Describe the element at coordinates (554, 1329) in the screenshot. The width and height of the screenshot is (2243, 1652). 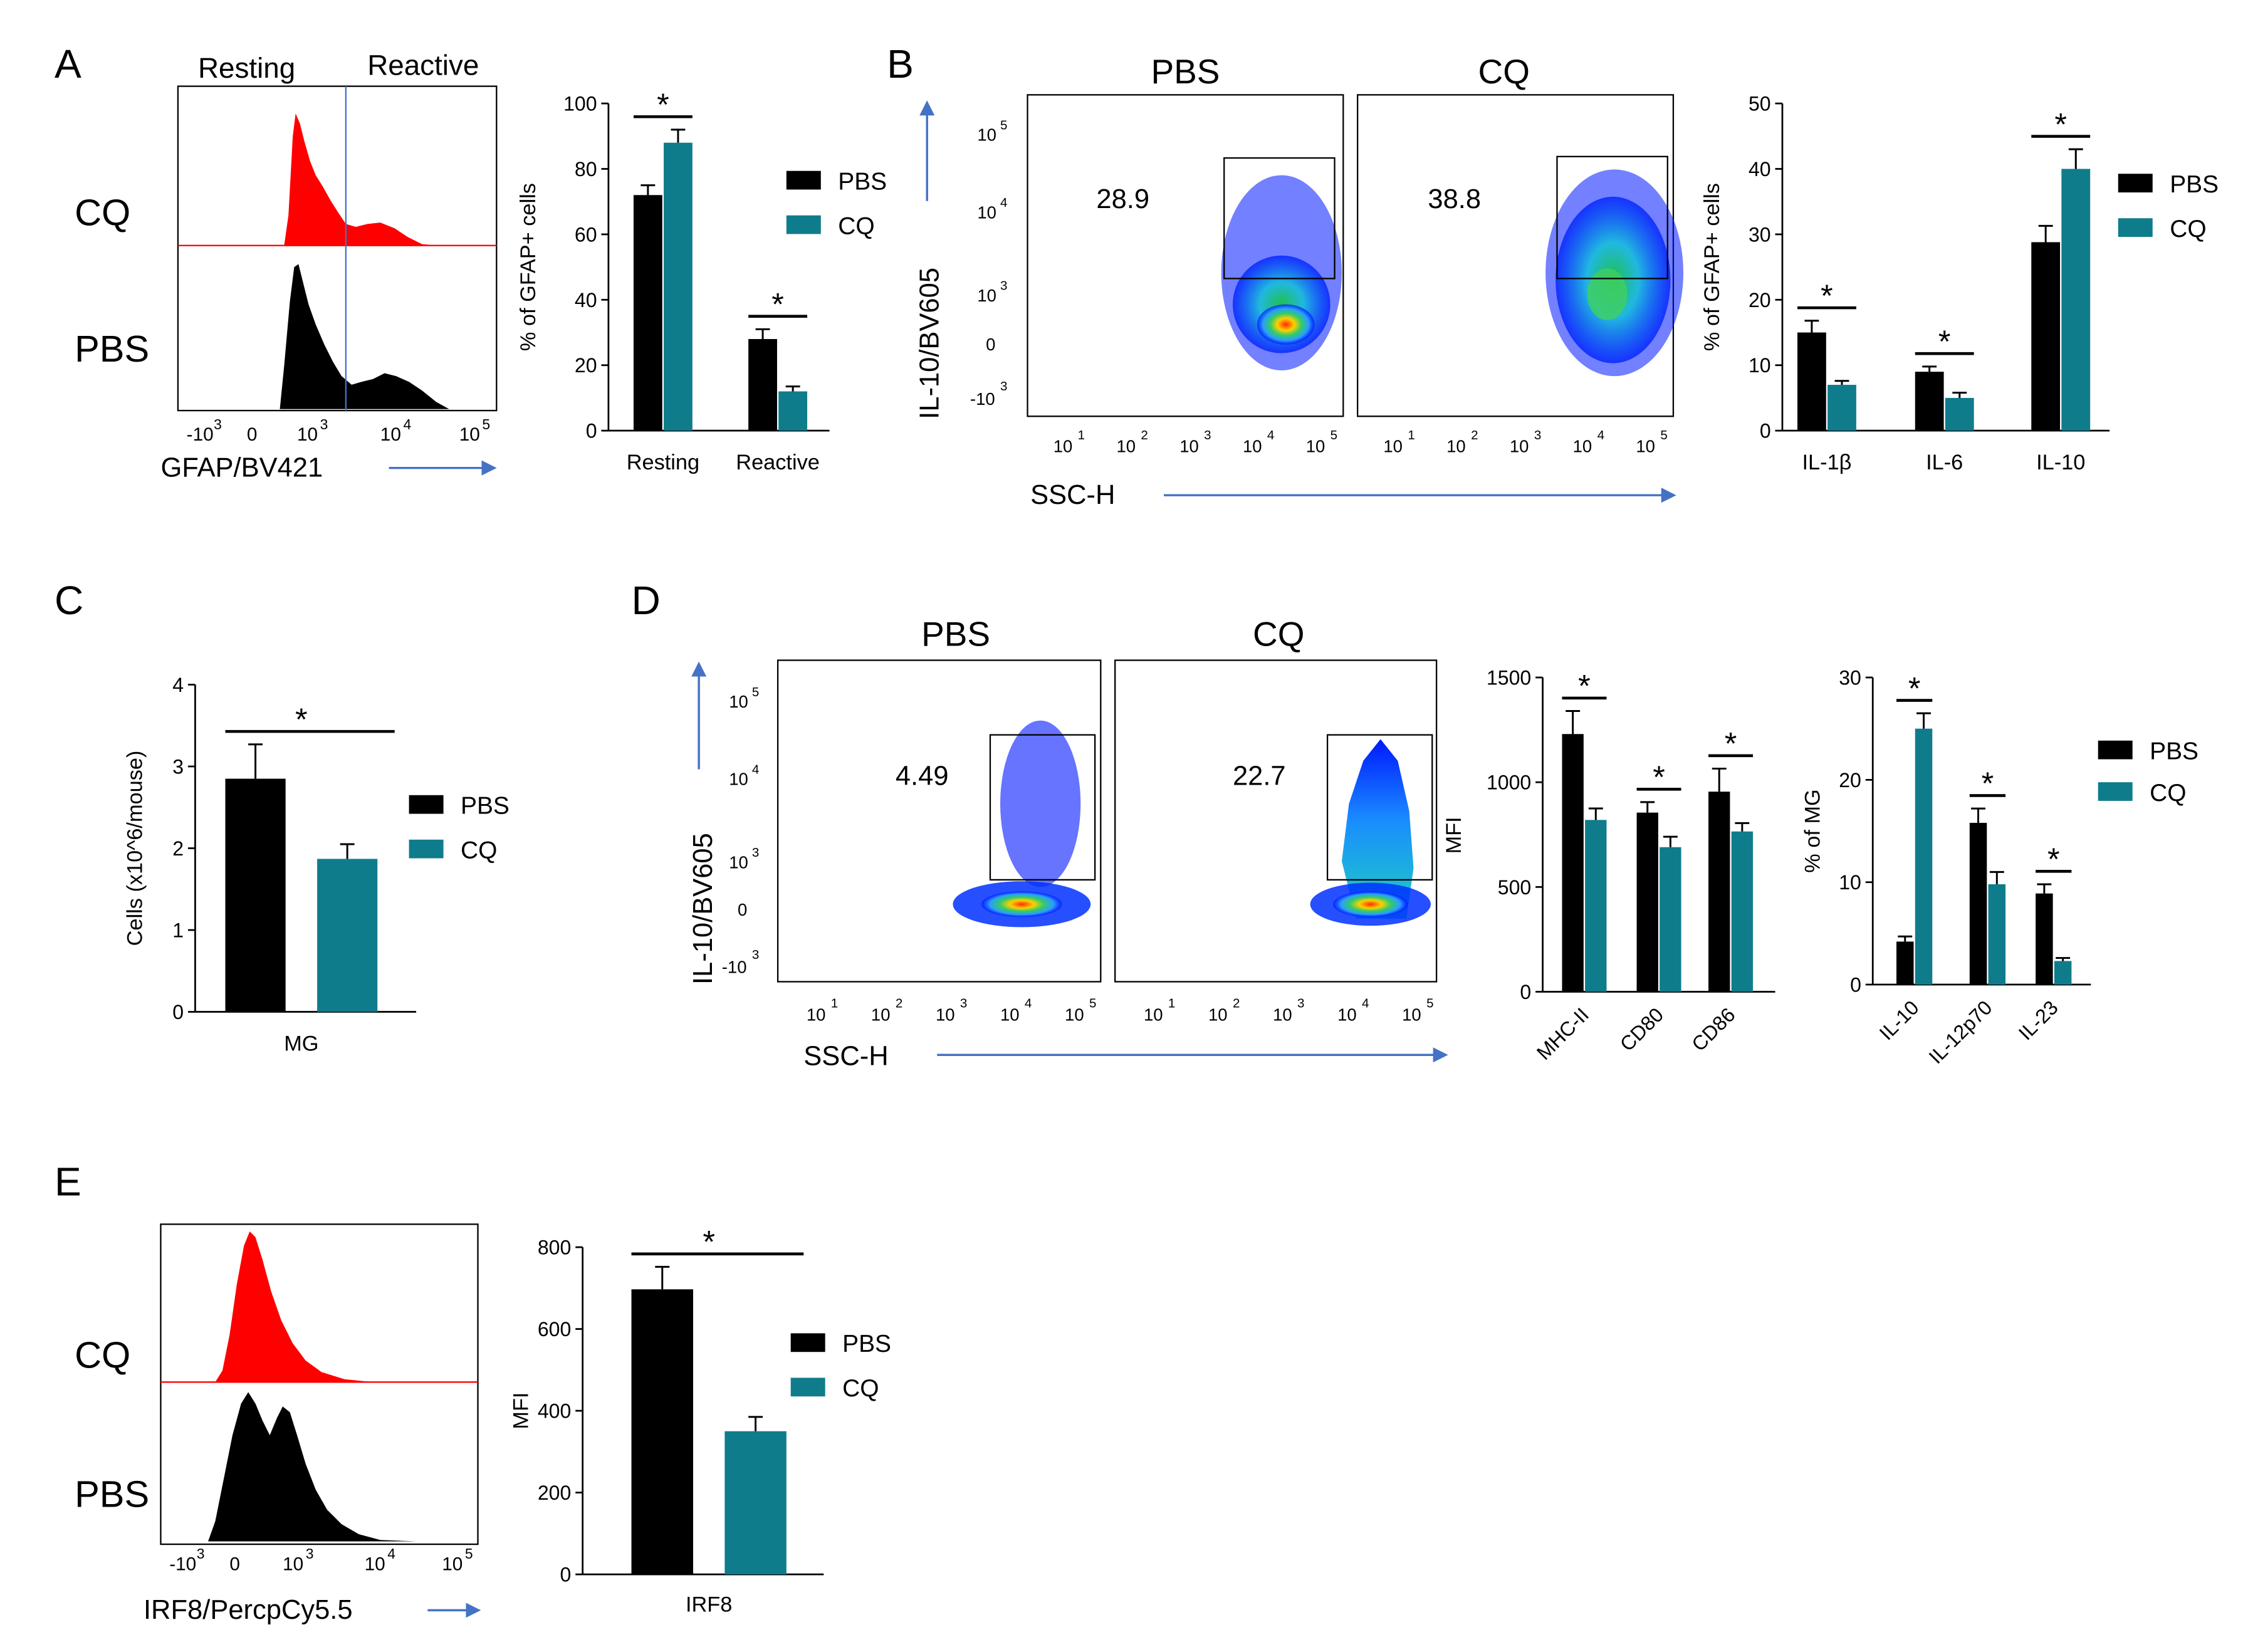
I see `y-tick-label: 600` at that location.